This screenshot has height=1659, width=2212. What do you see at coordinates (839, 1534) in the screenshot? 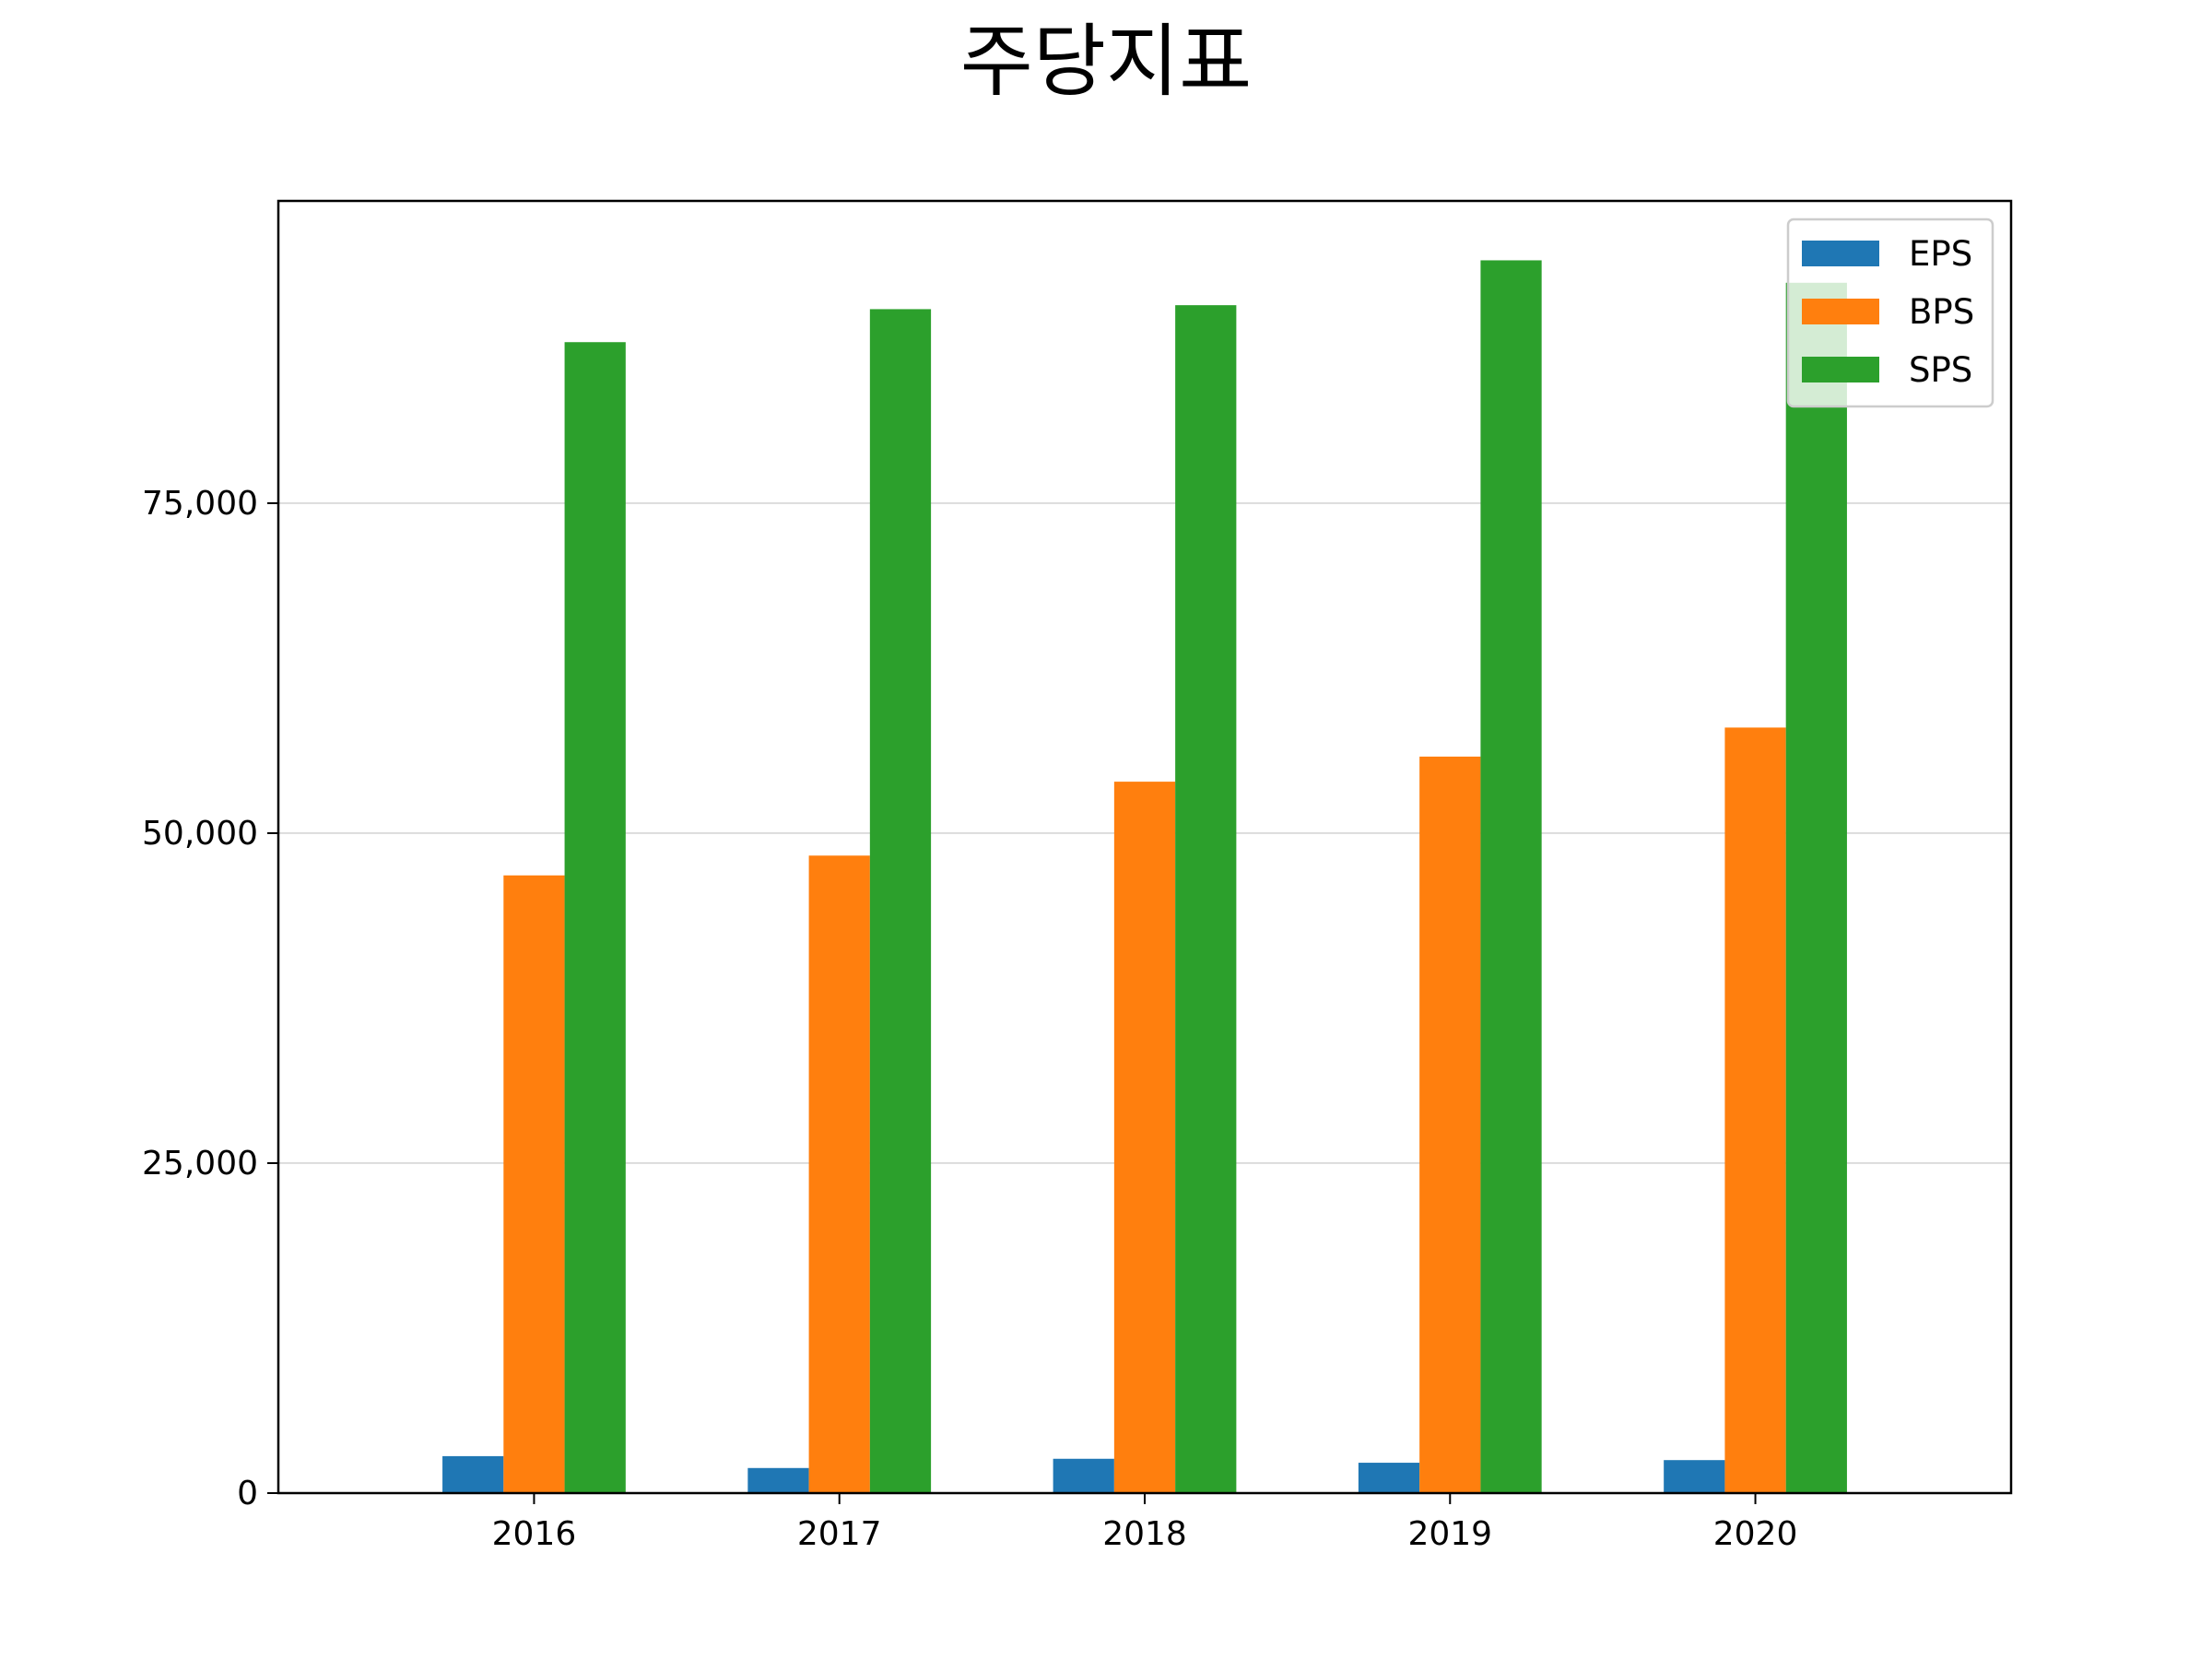
I see `x-tick-label: 2017` at bounding box center [839, 1534].